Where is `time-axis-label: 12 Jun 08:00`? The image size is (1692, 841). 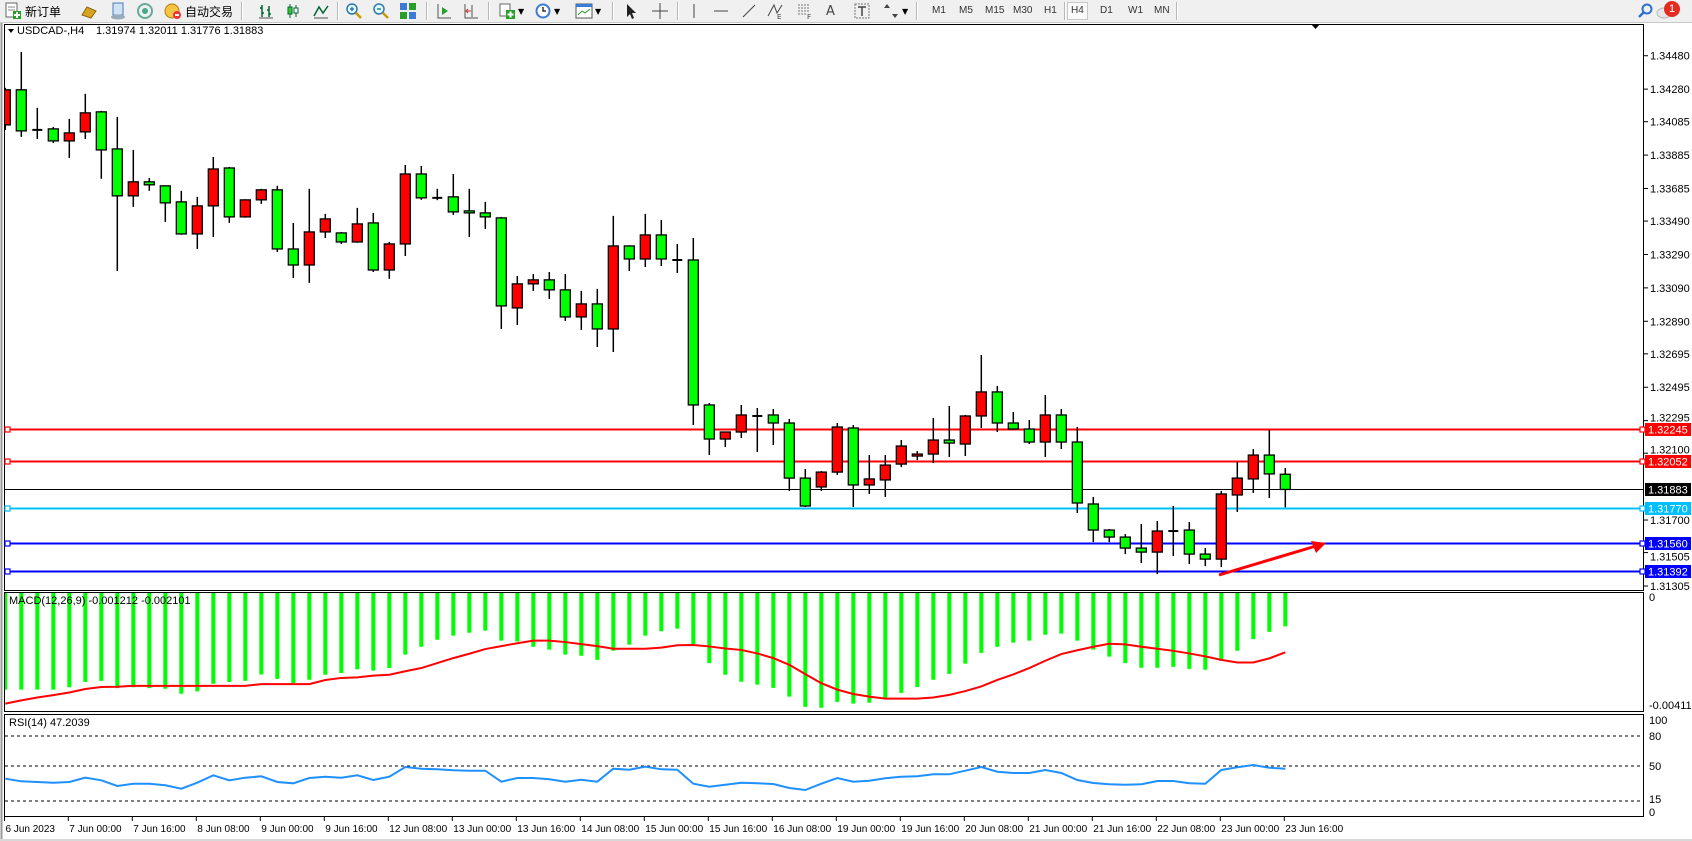
time-axis-label: 12 Jun 08:00 is located at coordinates (418, 829).